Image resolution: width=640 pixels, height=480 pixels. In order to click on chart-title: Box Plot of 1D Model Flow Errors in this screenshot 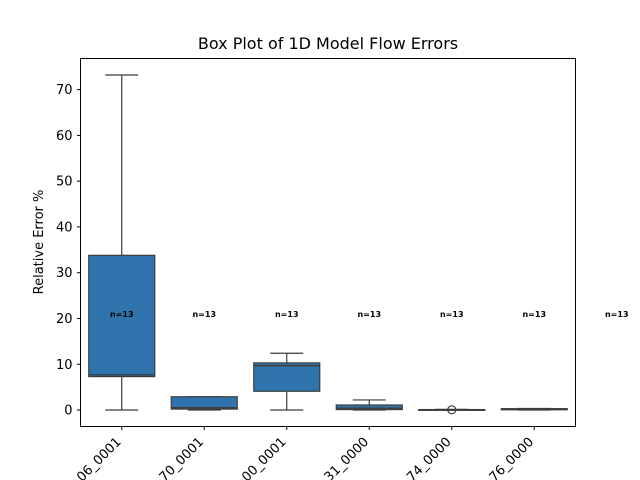, I will do `click(328, 43)`.